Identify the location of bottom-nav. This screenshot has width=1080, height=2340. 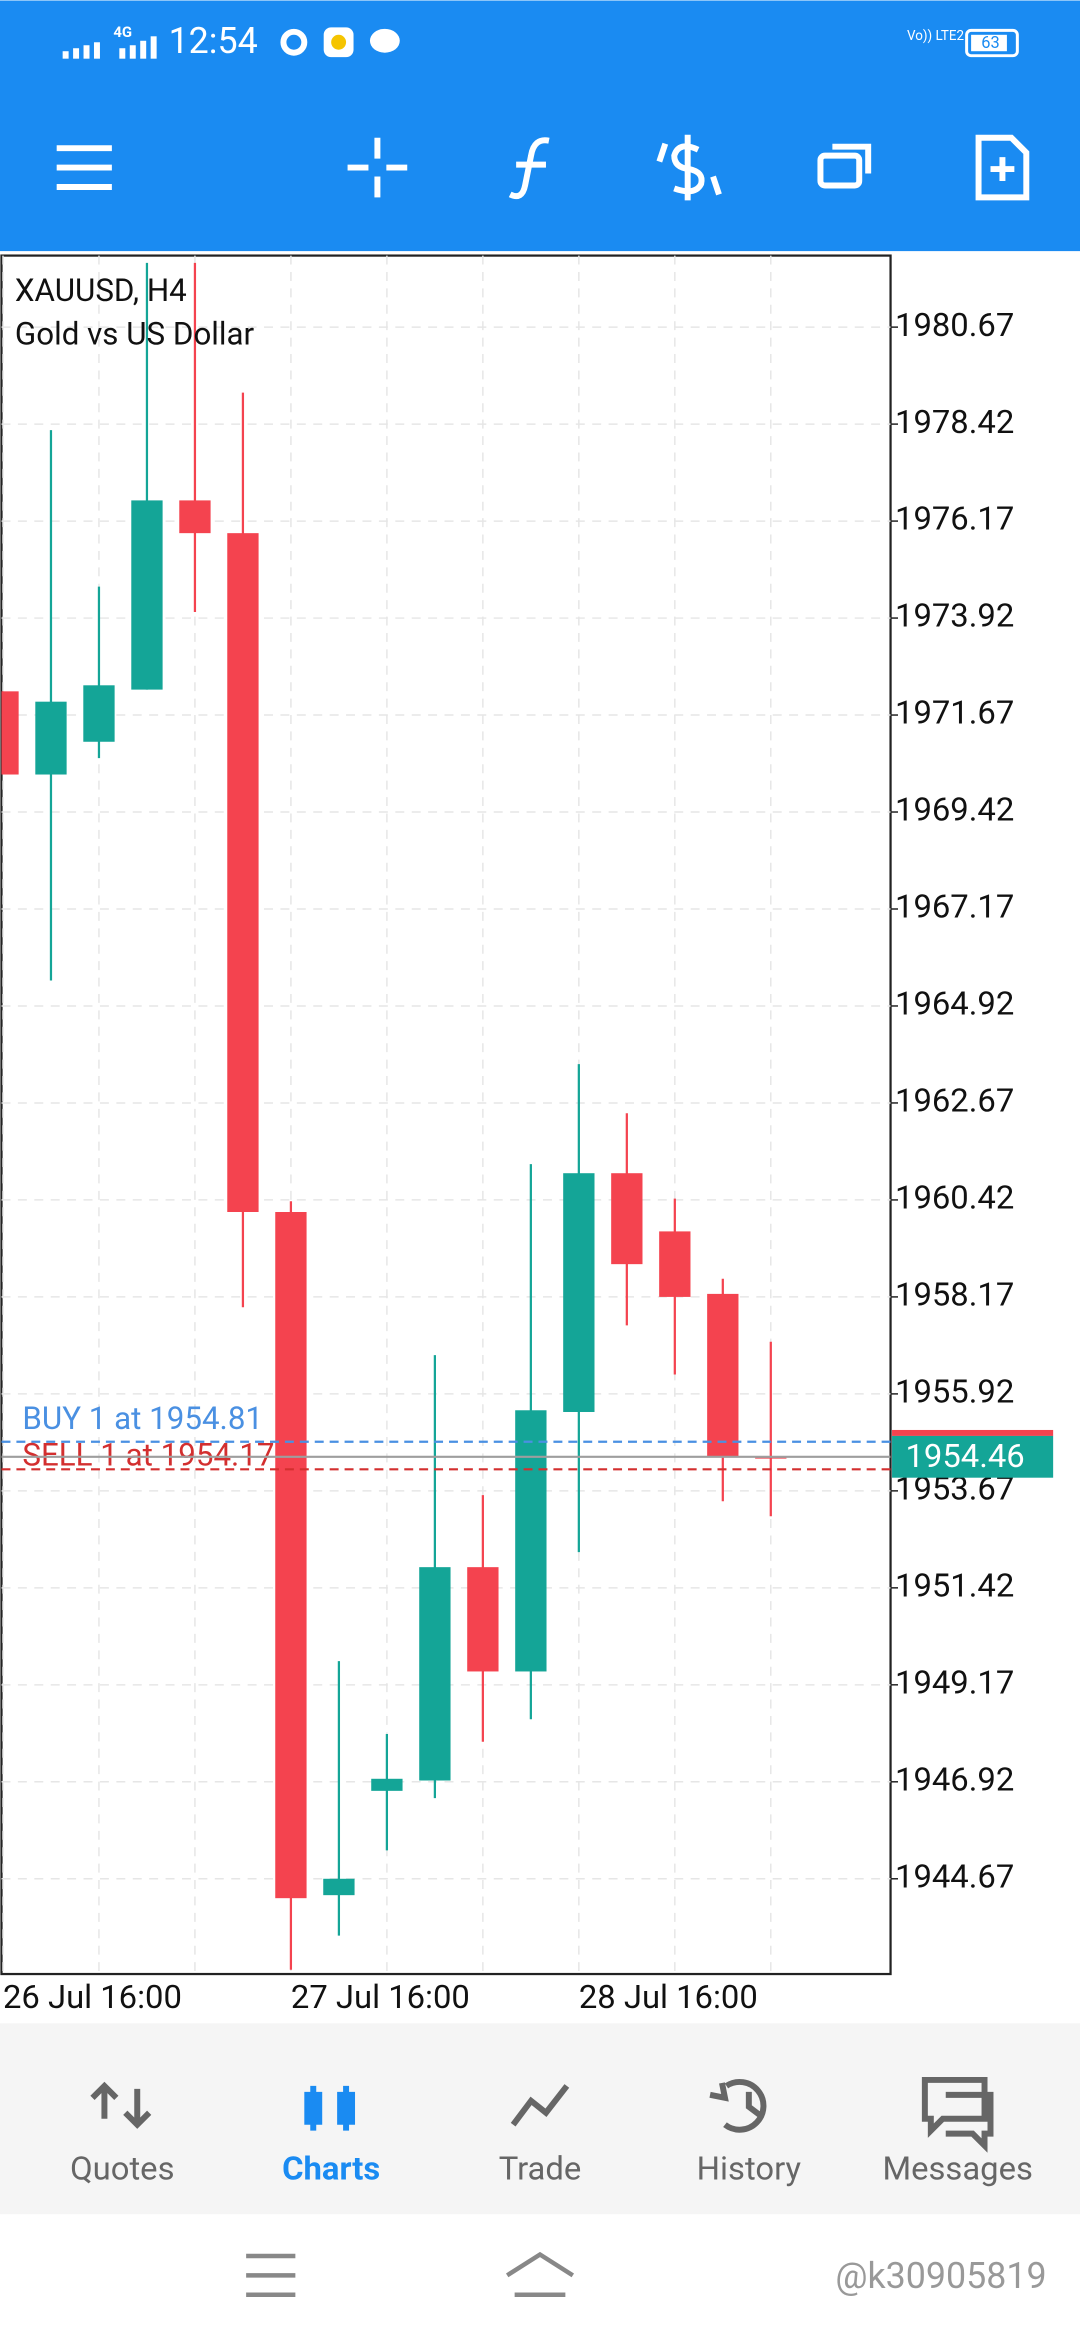
(540, 2119).